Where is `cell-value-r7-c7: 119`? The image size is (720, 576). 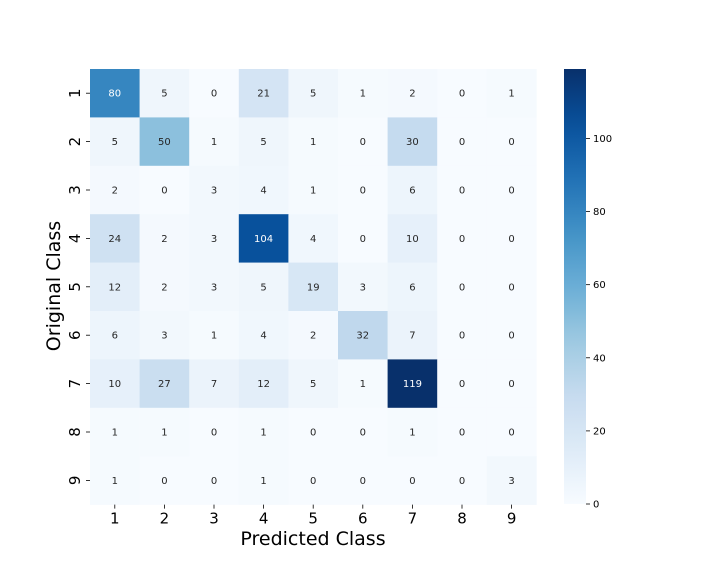
cell-value-r7-c7: 119 is located at coordinates (412, 384).